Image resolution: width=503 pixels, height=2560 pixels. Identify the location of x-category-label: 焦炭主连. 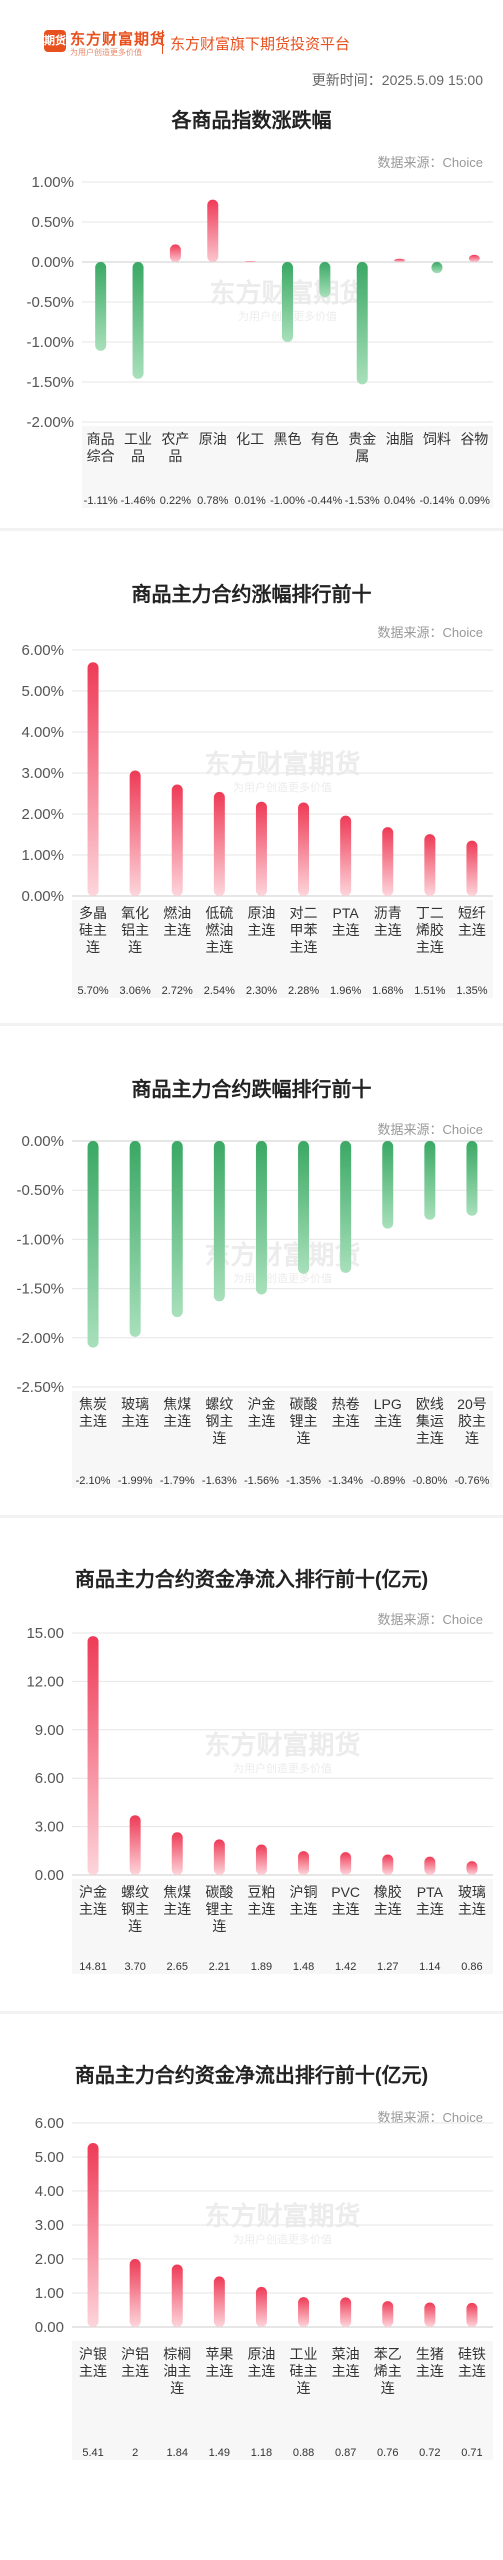
(93, 1412).